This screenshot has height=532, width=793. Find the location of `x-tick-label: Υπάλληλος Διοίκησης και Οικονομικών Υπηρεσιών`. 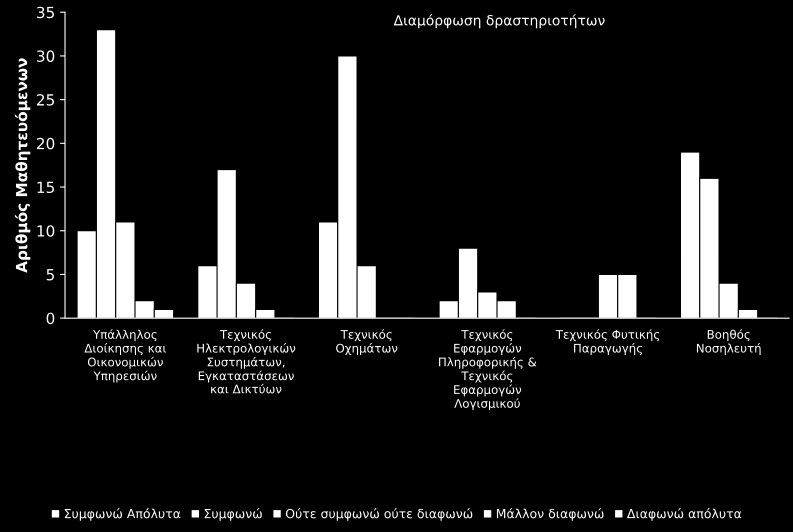

x-tick-label: Υπάλληλος Διοίκησης και Οικονομικών Υπηρεσιών is located at coordinates (125, 356).